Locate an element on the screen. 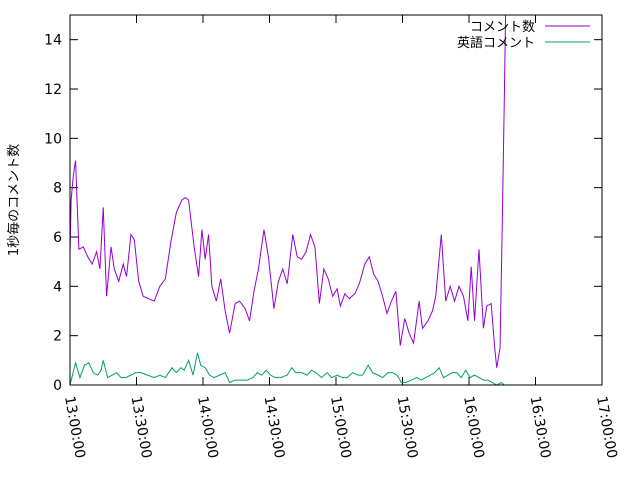  legend-label: コメント数 is located at coordinates (502, 27).